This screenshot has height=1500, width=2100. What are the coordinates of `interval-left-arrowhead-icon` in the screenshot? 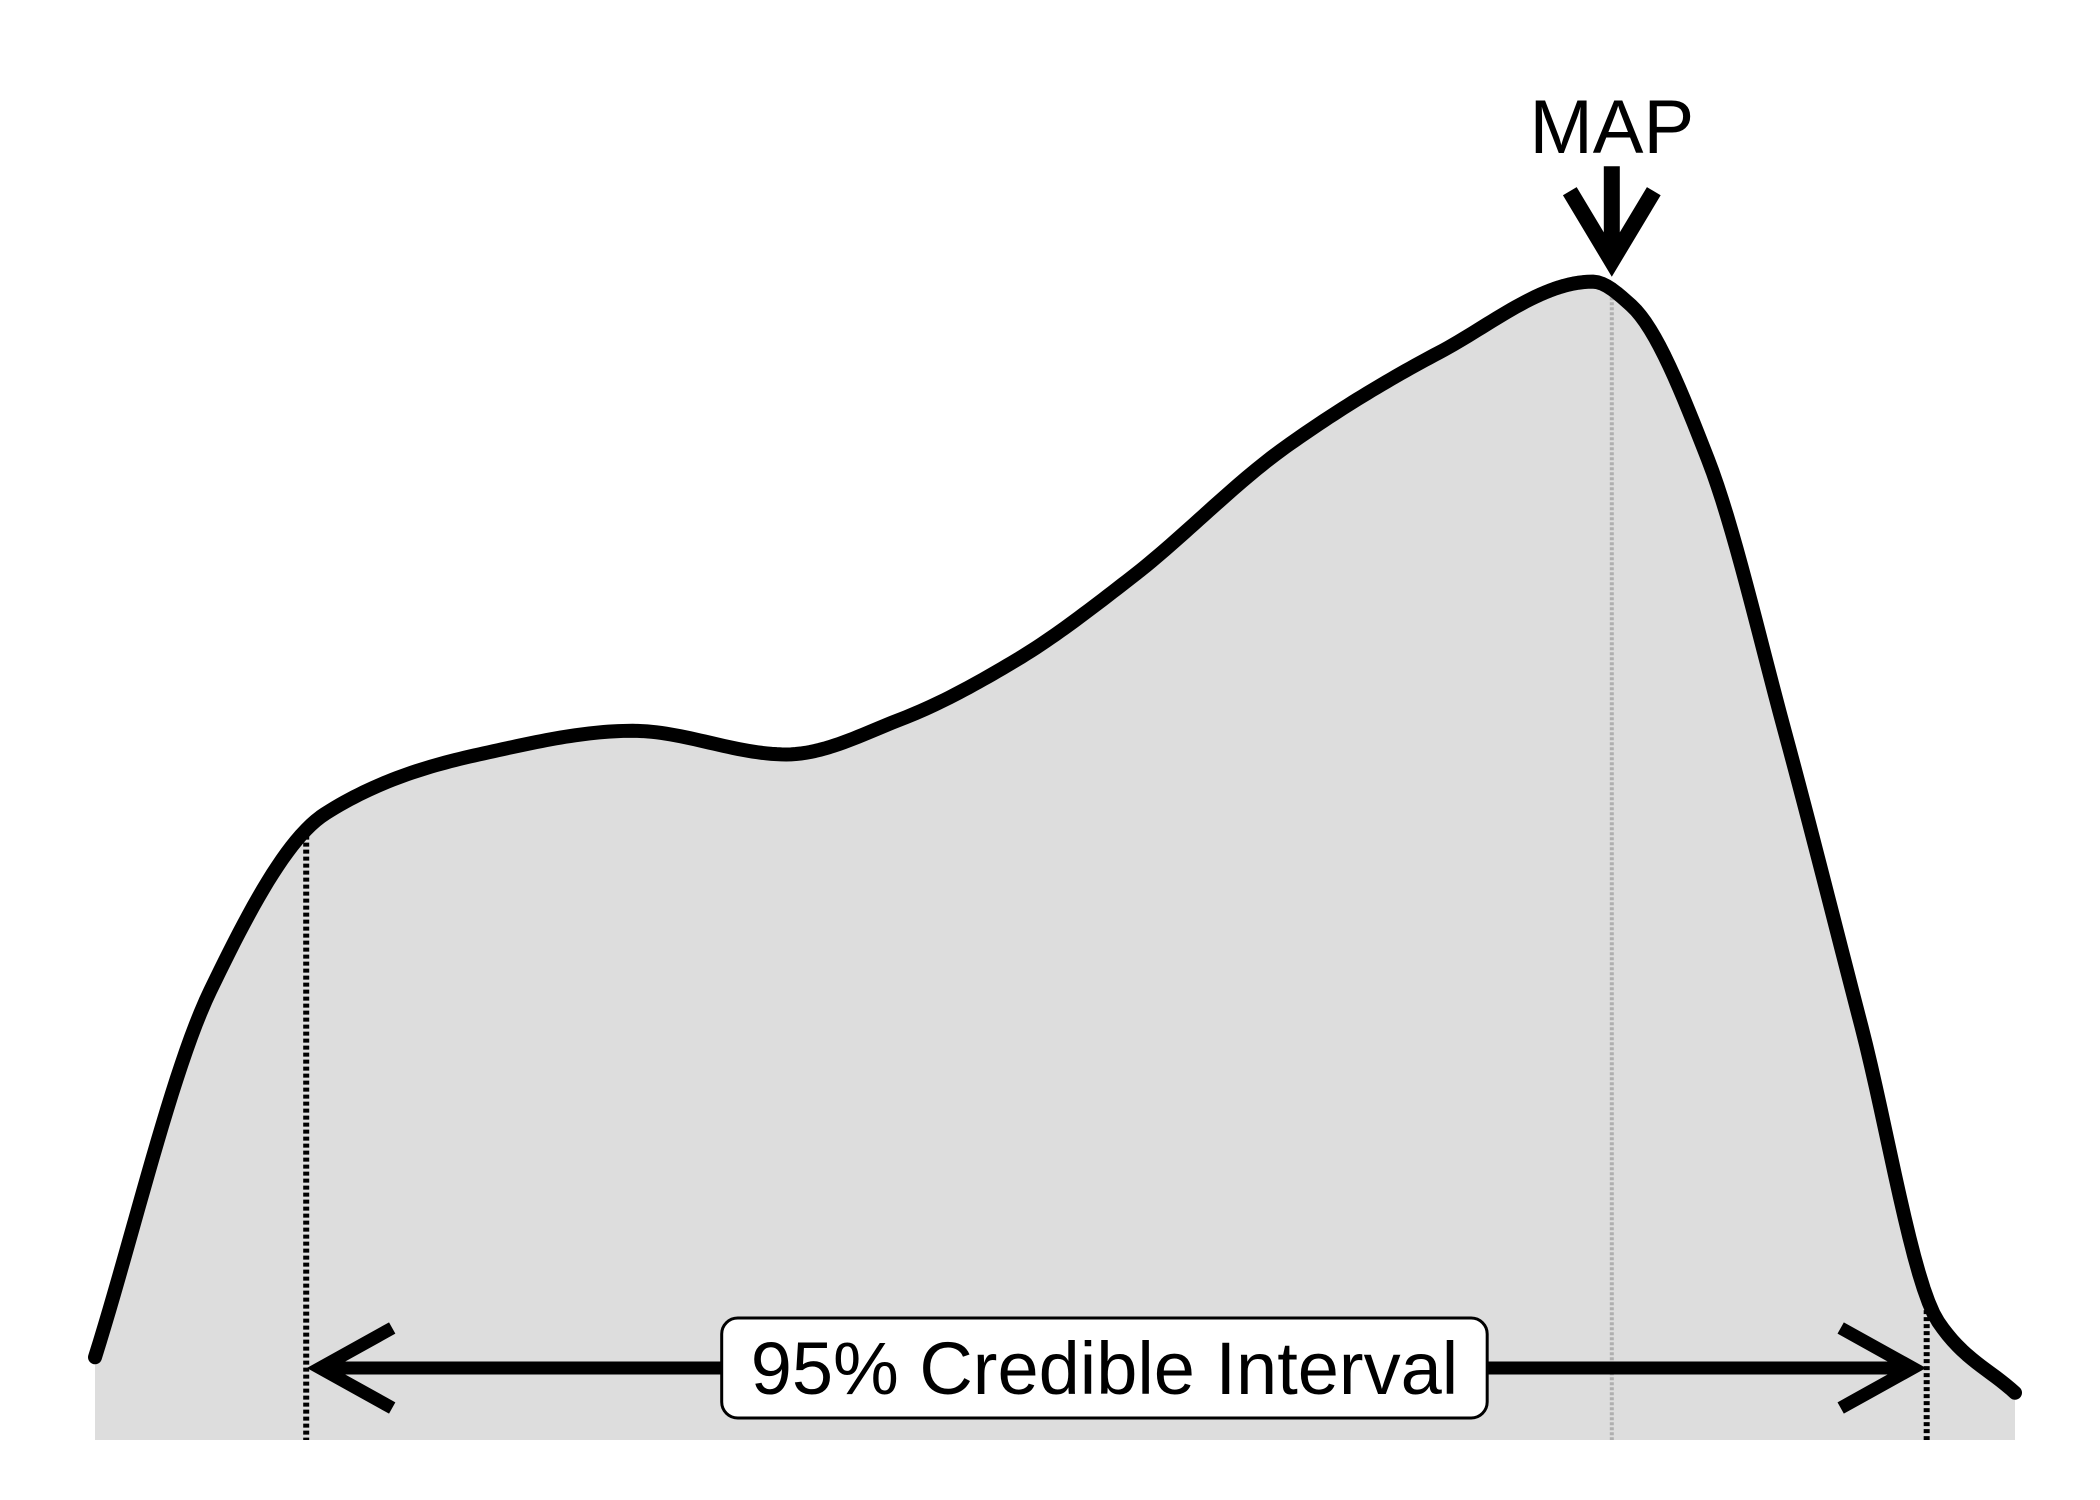 It's located at (351, 1368).